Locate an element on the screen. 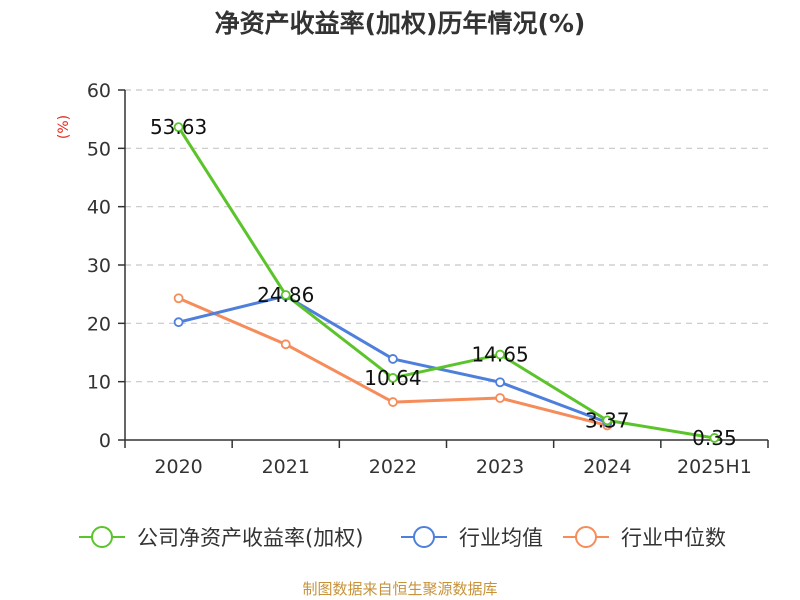 Image resolution: width=800 pixels, height=600 pixels. y-tick-label: 40 is located at coordinates (99, 208).